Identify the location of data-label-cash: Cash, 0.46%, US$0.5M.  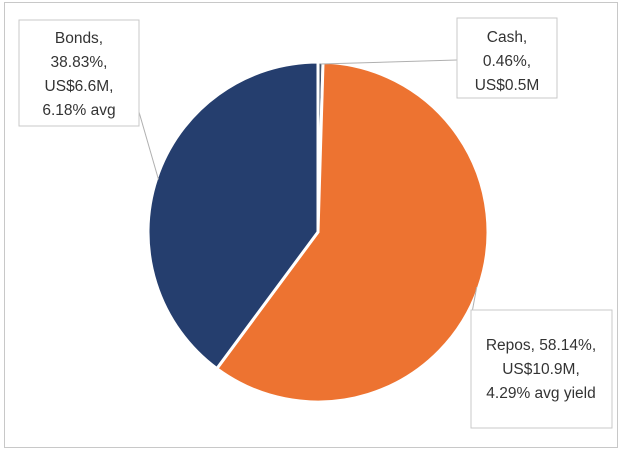
(507, 61).